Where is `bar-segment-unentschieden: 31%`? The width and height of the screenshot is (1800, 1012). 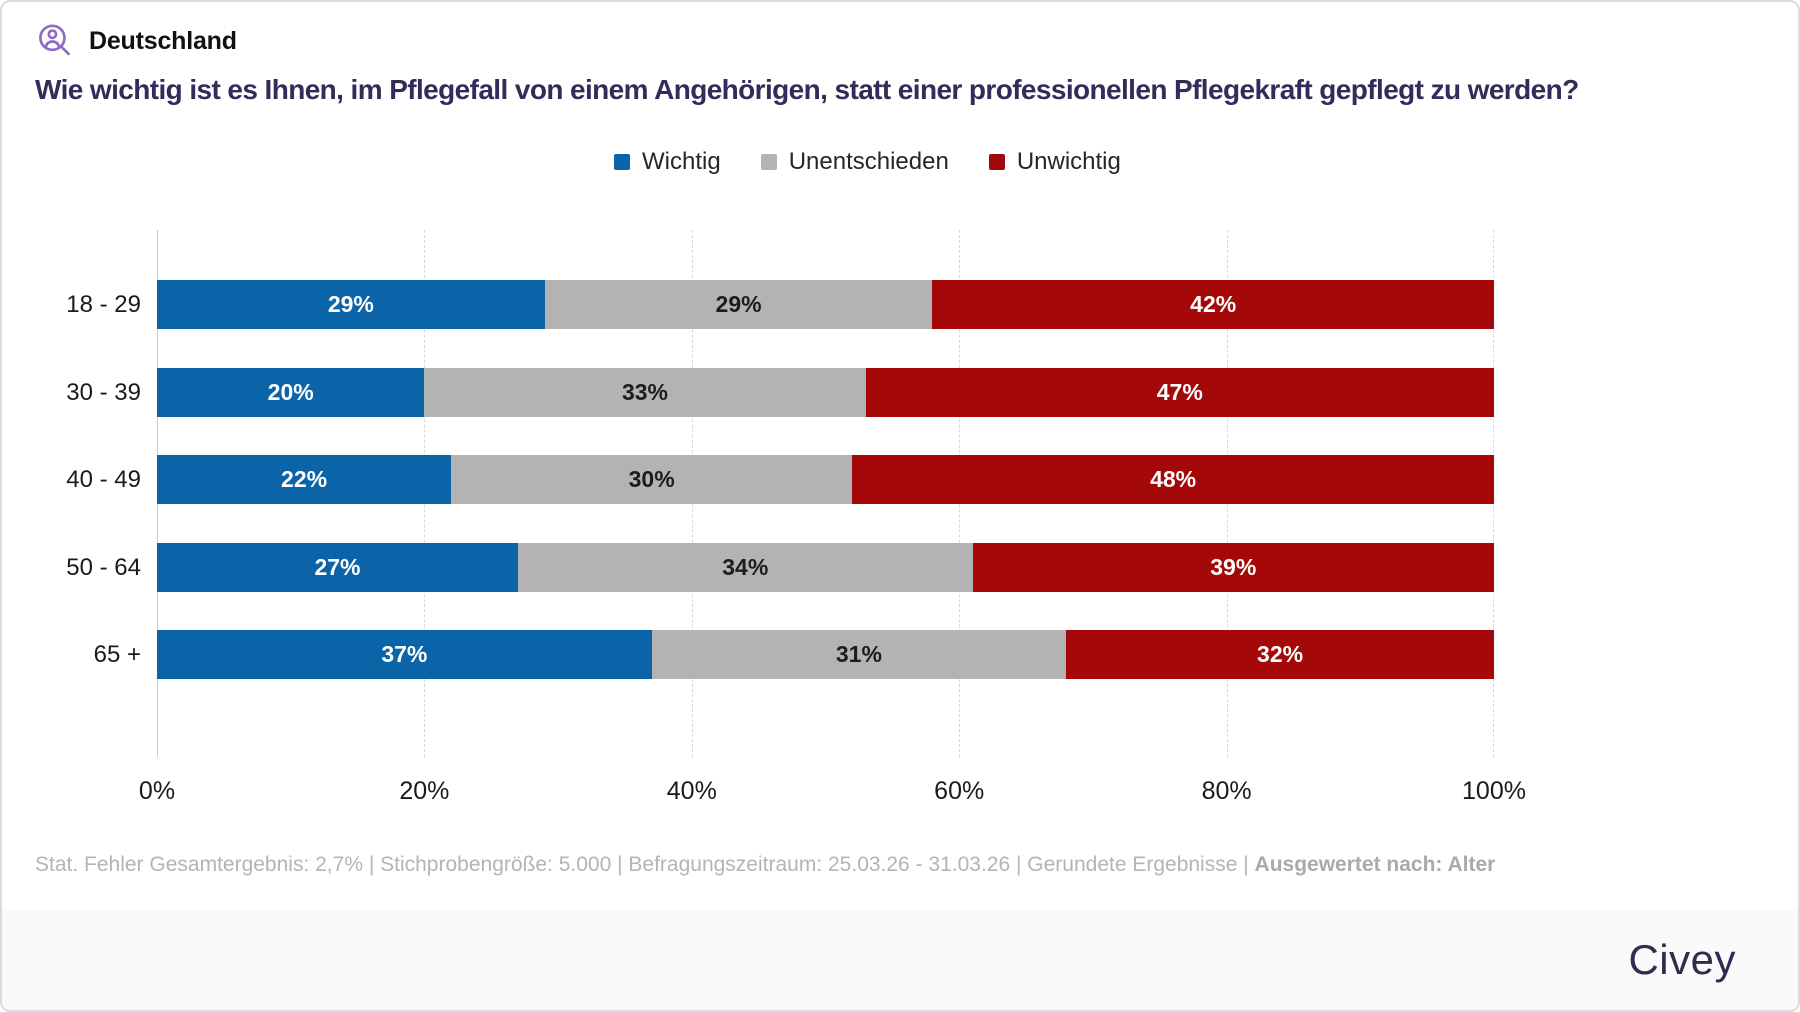 bar-segment-unentschieden: 31% is located at coordinates (859, 654).